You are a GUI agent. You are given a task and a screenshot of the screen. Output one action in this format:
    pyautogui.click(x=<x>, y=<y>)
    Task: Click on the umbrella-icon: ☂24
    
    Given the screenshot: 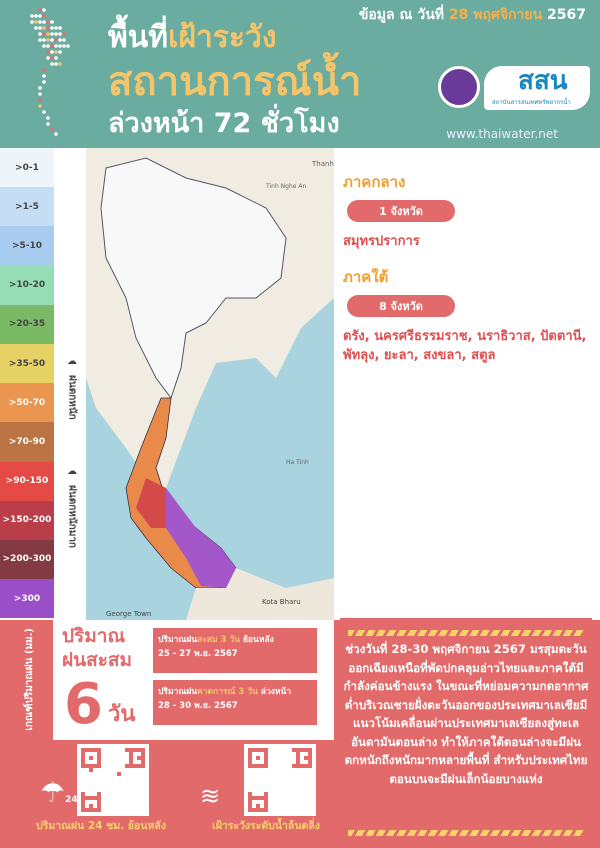 What is the action you would take?
    pyautogui.click(x=59, y=792)
    